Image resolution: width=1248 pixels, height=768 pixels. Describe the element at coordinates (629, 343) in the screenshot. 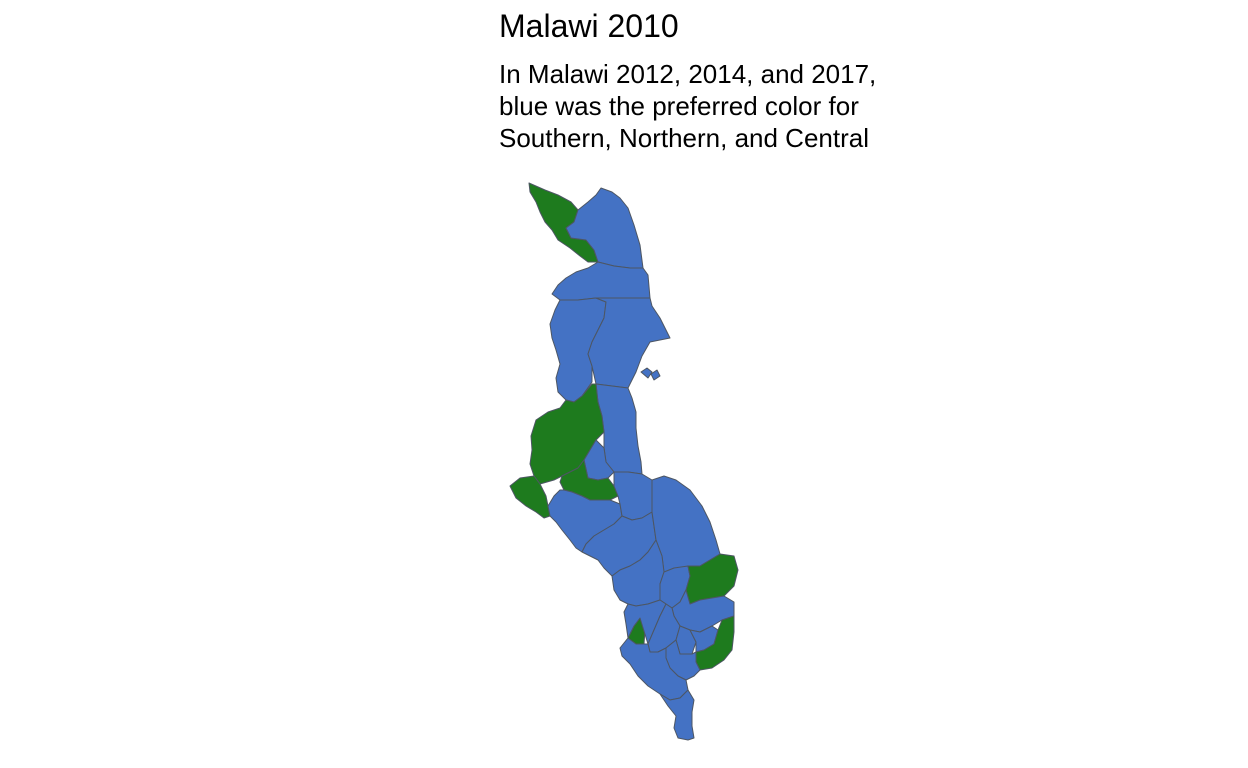

I see `region-nkhata-bay` at that location.